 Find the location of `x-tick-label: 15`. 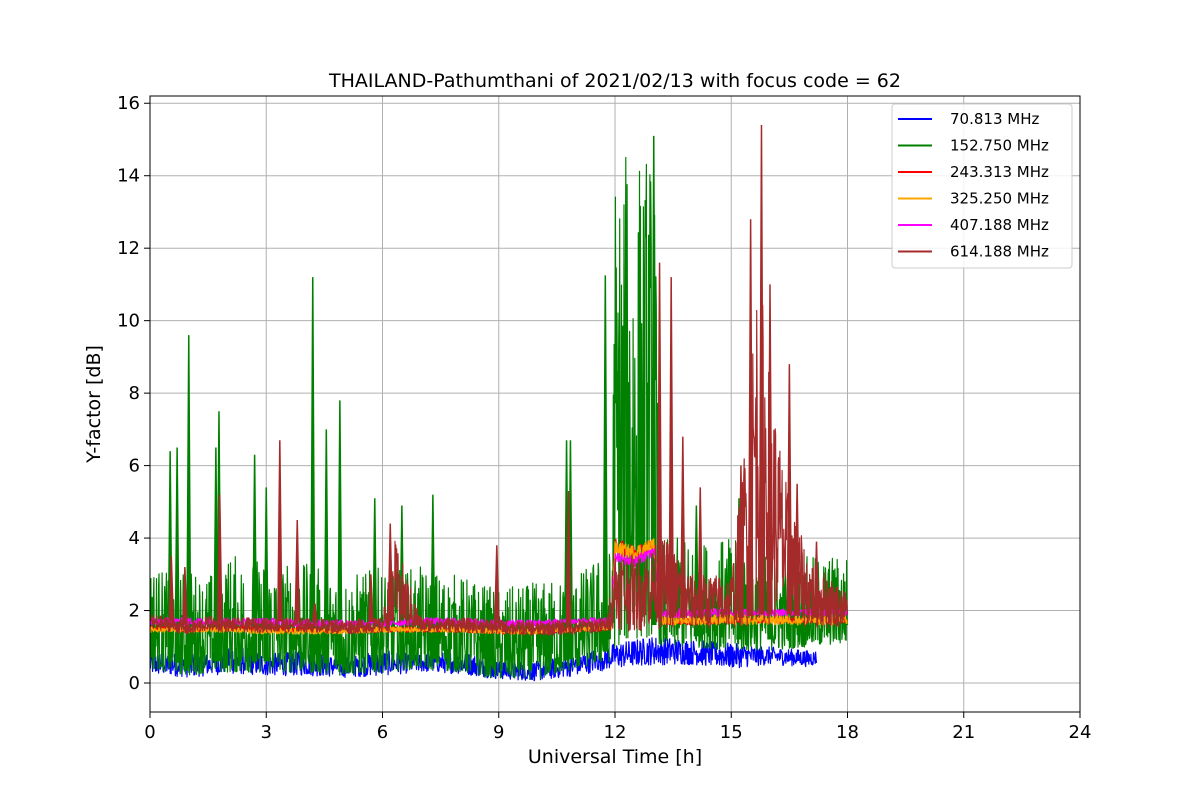

x-tick-label: 15 is located at coordinates (731, 732).